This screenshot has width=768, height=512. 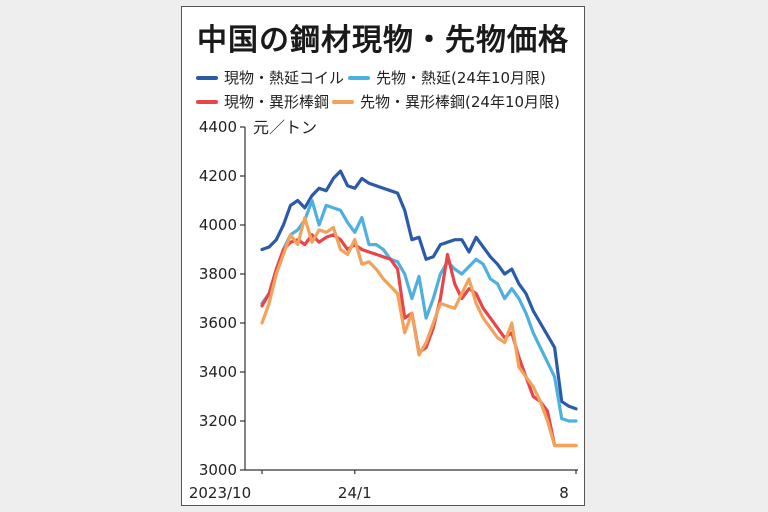 I want to click on y-tick-label: 3600, so click(x=218, y=323).